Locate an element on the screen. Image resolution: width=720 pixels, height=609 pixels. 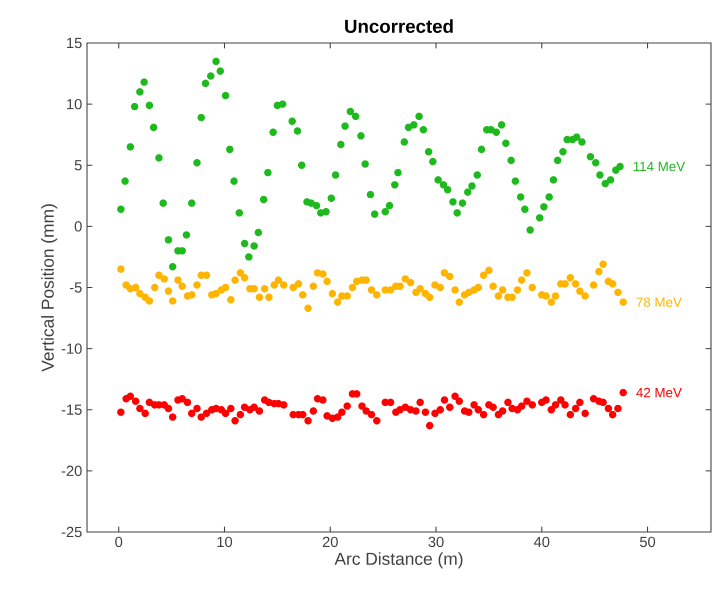
series-label: 42 MeV is located at coordinates (659, 393).